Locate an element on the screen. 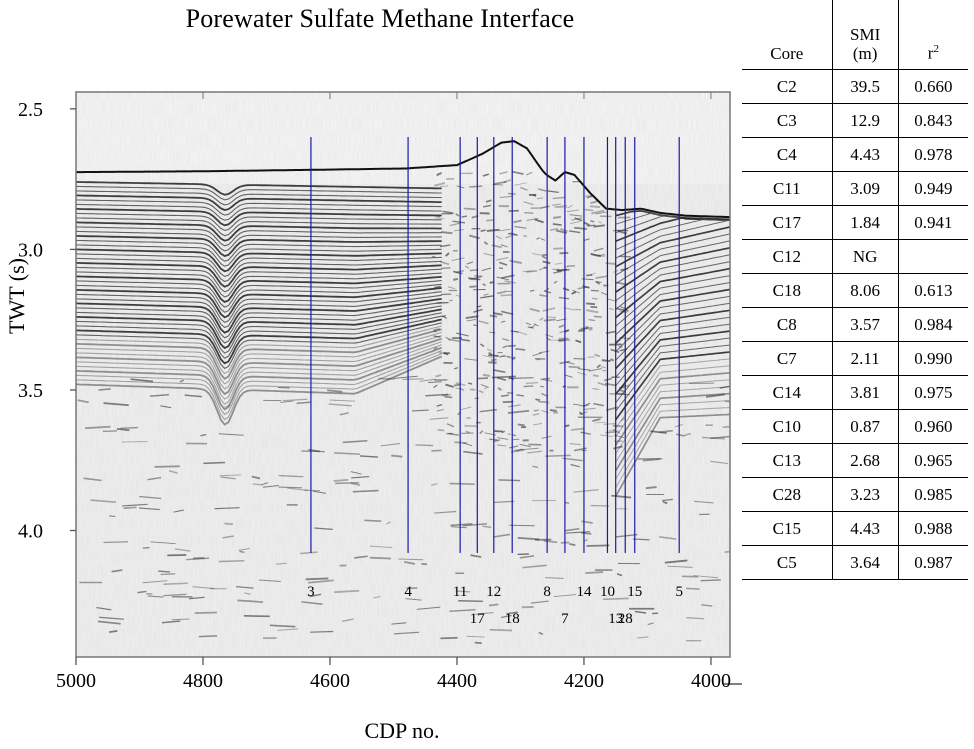  seafloor-reflector is located at coordinates (403, 179).